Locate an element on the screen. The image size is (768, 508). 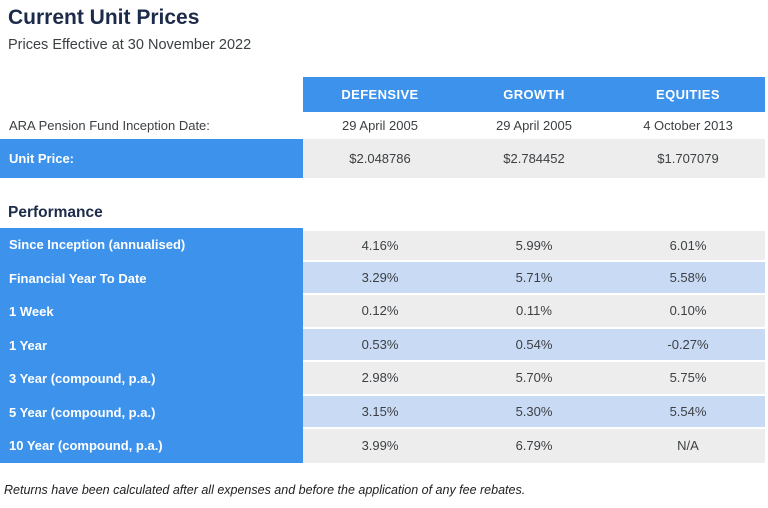
performance-value-equities: 5.58% is located at coordinates (688, 278).